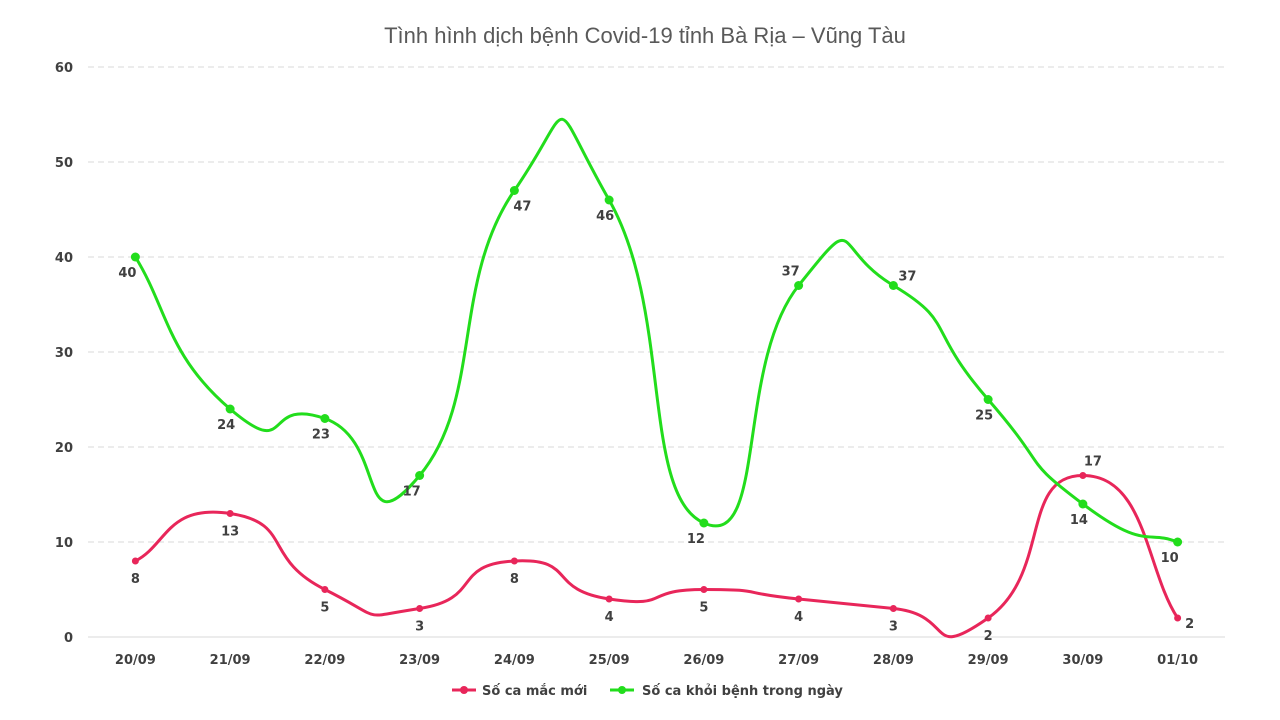 Image resolution: width=1280 pixels, height=720 pixels. I want to click on x-tick-label: 25/09, so click(609, 660).